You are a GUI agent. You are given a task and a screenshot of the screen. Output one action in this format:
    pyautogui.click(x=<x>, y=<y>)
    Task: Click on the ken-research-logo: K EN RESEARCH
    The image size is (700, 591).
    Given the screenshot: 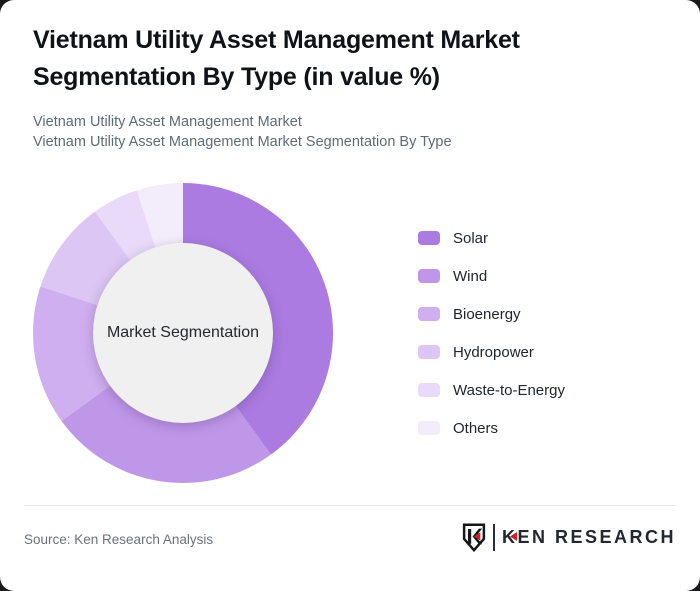 What is the action you would take?
    pyautogui.click(x=569, y=537)
    